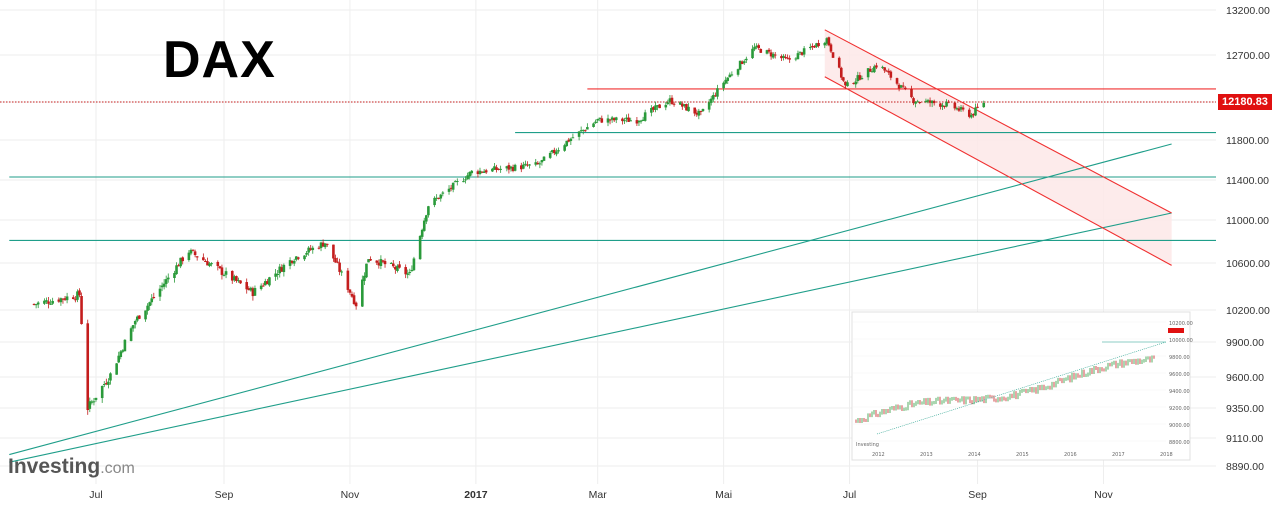  I want to click on investing-logo: Investing.com, so click(71, 467).